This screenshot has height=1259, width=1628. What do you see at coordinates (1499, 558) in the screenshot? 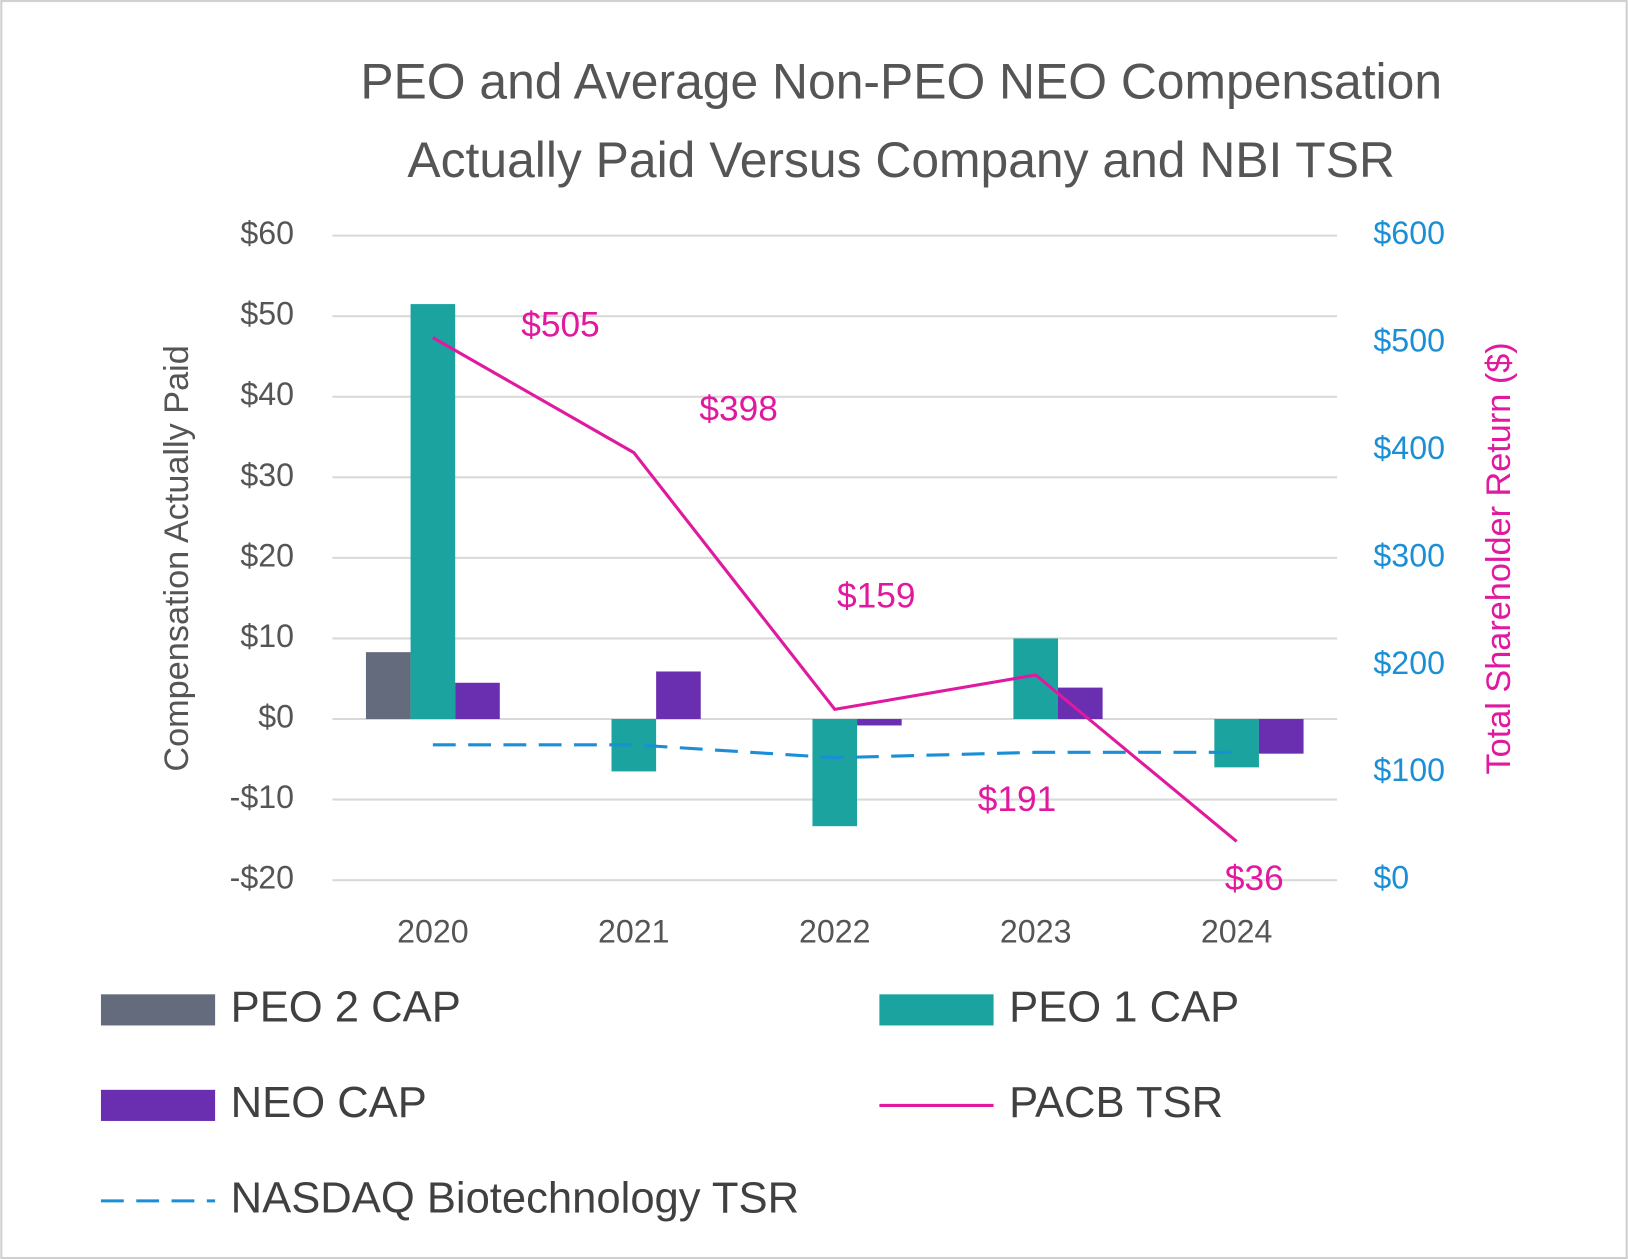
I see `y2-axis-title: Total Shareholder Return ($)` at bounding box center [1499, 558].